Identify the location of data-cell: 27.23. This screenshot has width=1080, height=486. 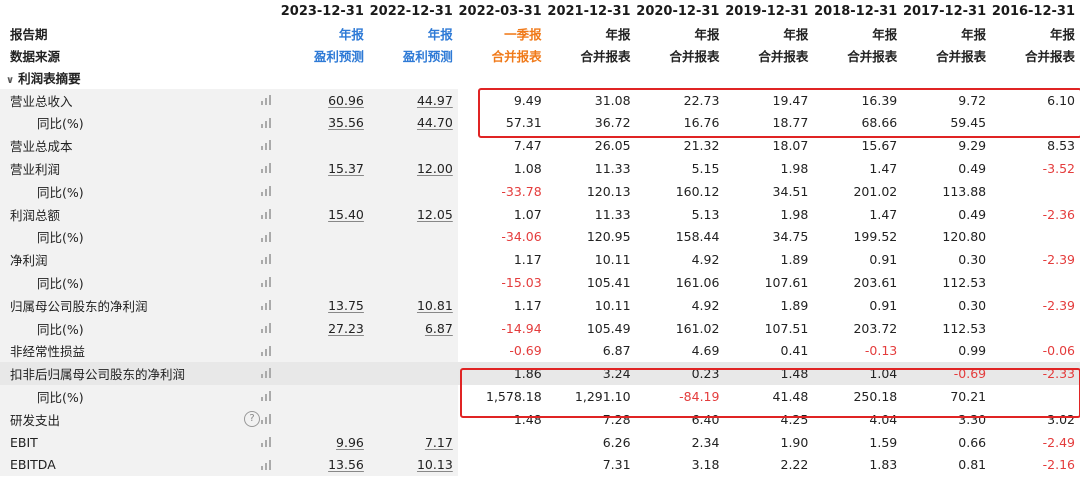
(324, 328).